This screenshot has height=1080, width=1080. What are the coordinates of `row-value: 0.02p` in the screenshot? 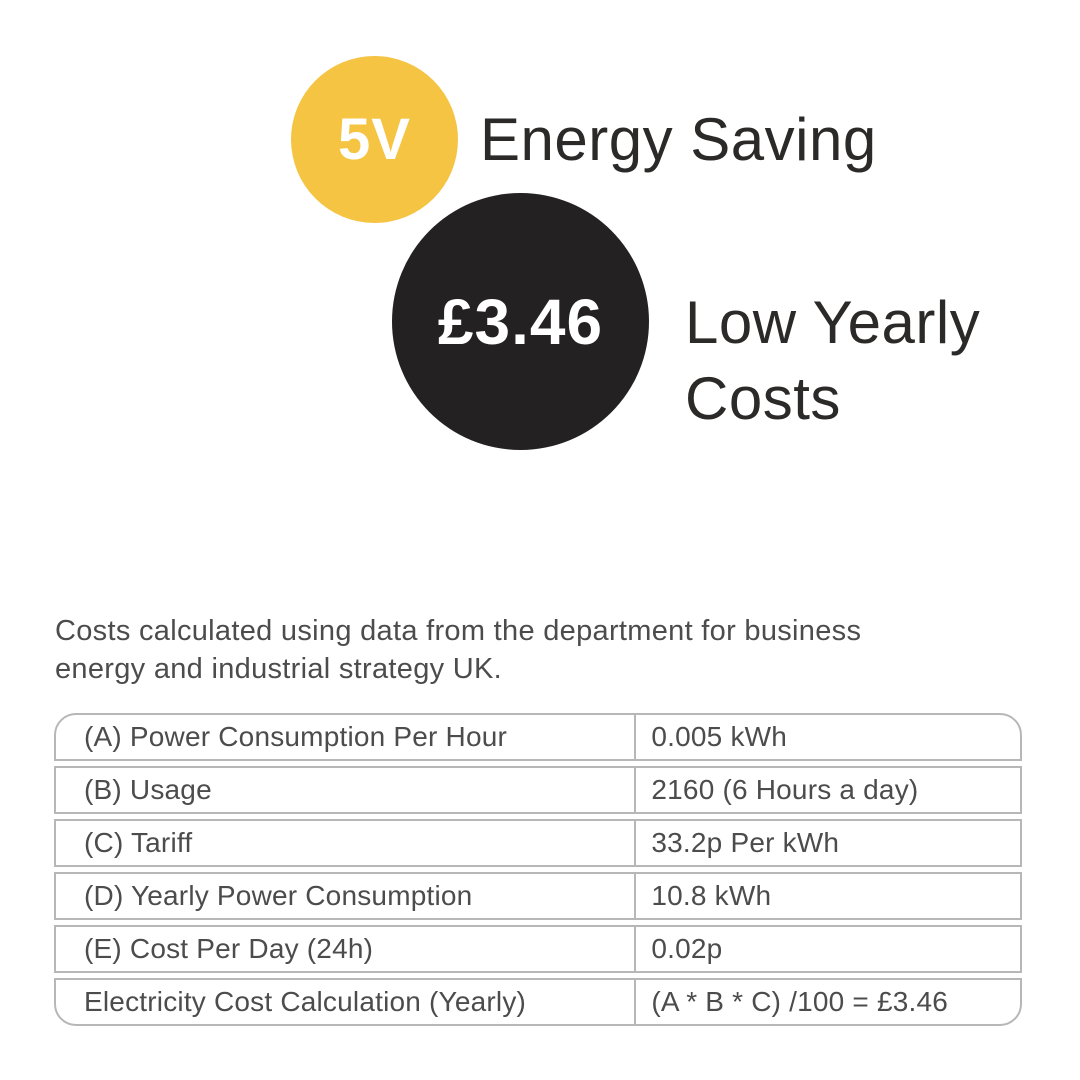 It's located at (827, 949).